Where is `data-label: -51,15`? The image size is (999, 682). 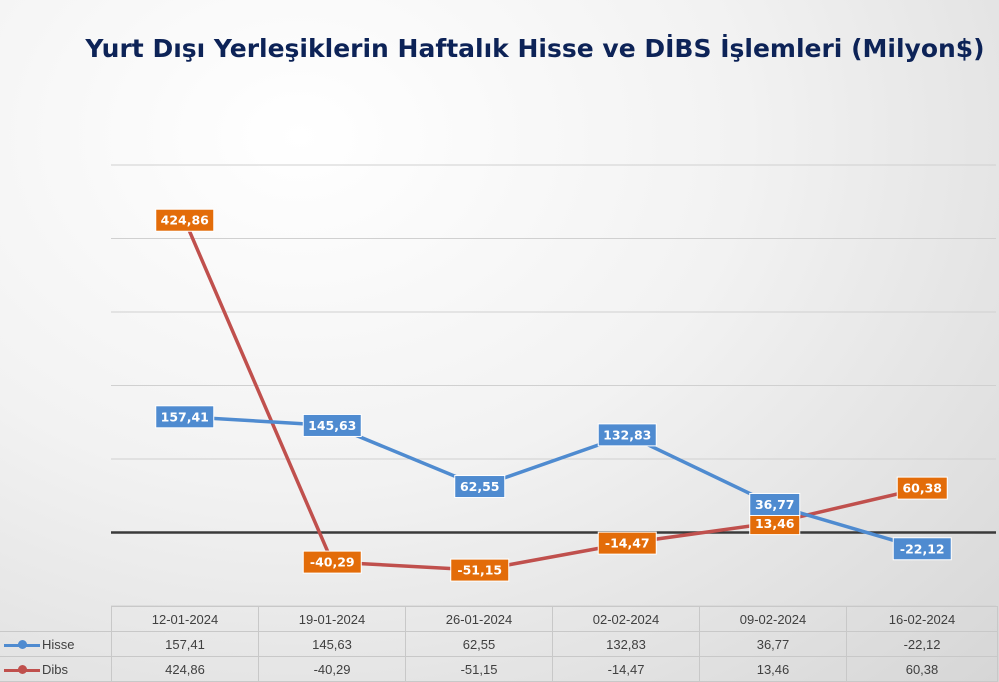
data-label: -51,15 is located at coordinates (479, 570).